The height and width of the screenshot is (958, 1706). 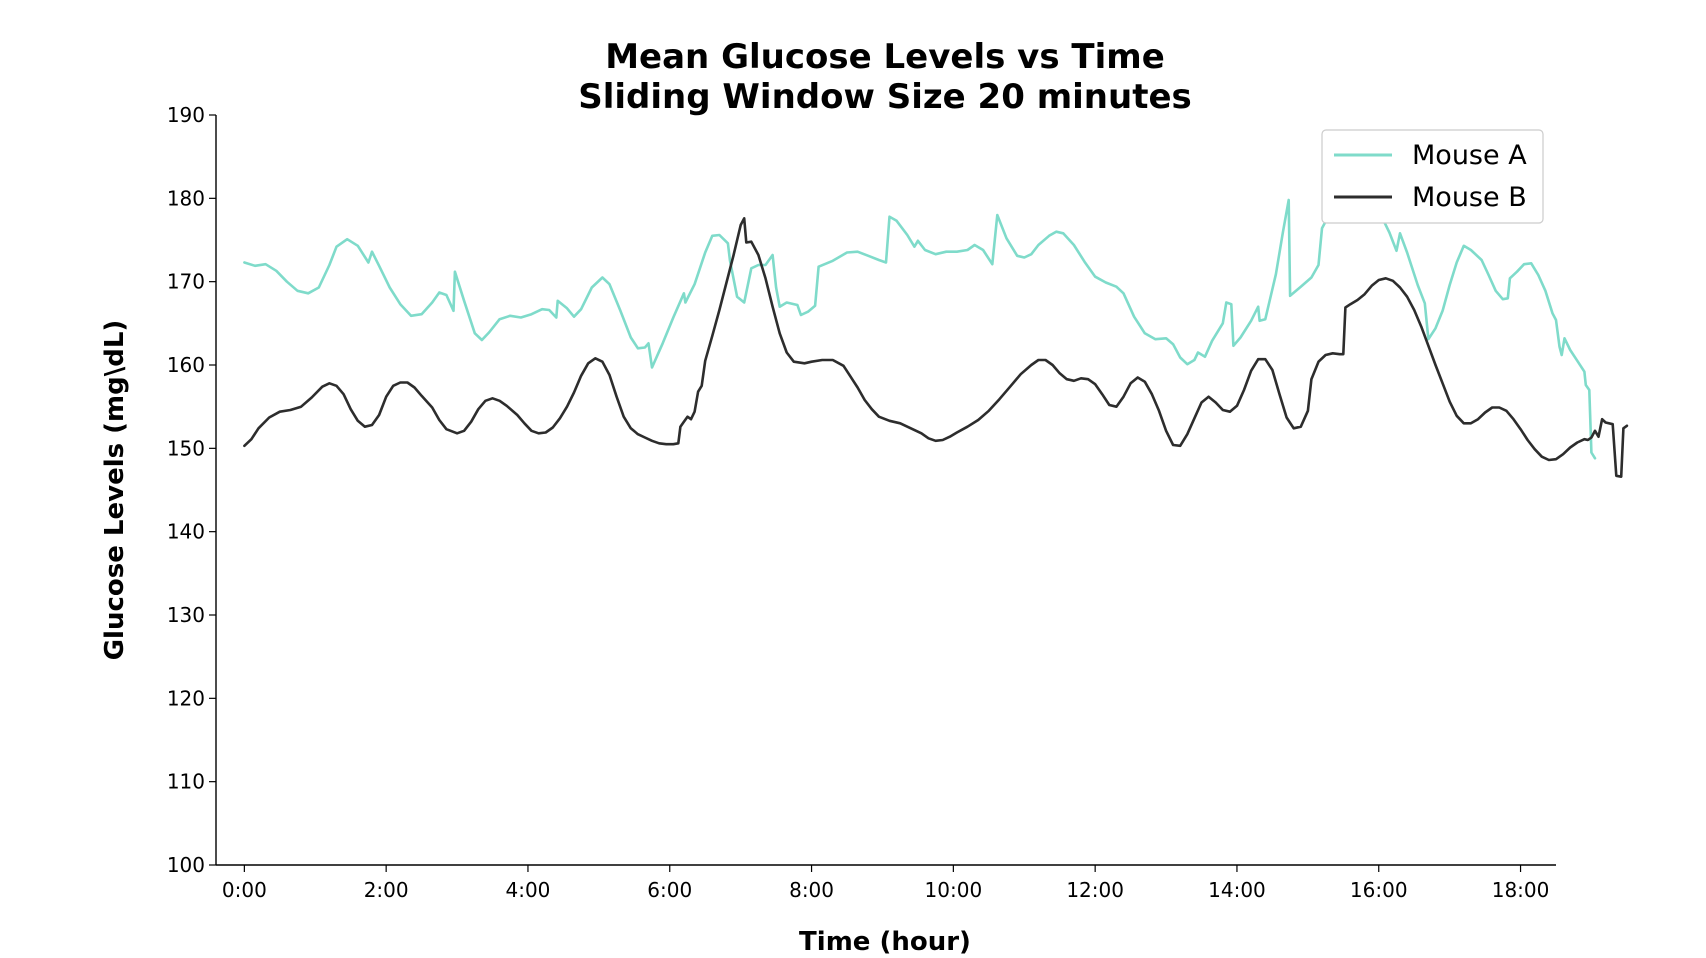 I want to click on y-tick-label: 140, so click(x=186, y=532).